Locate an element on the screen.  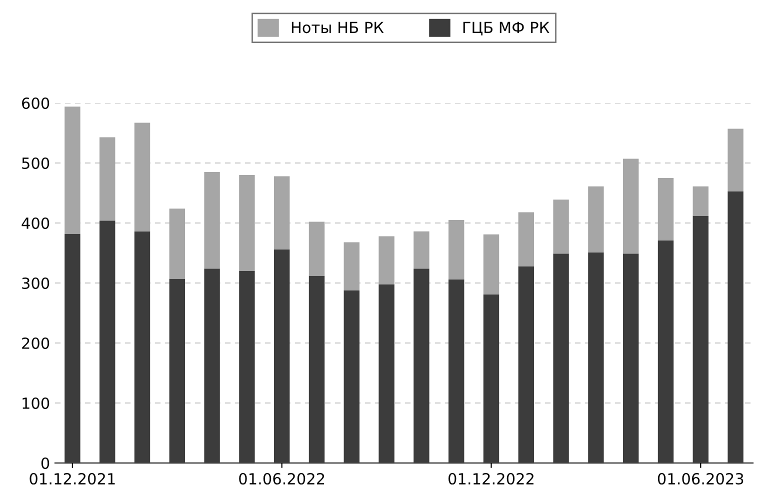
y-tick-label: 500 is located at coordinates (36, 163).